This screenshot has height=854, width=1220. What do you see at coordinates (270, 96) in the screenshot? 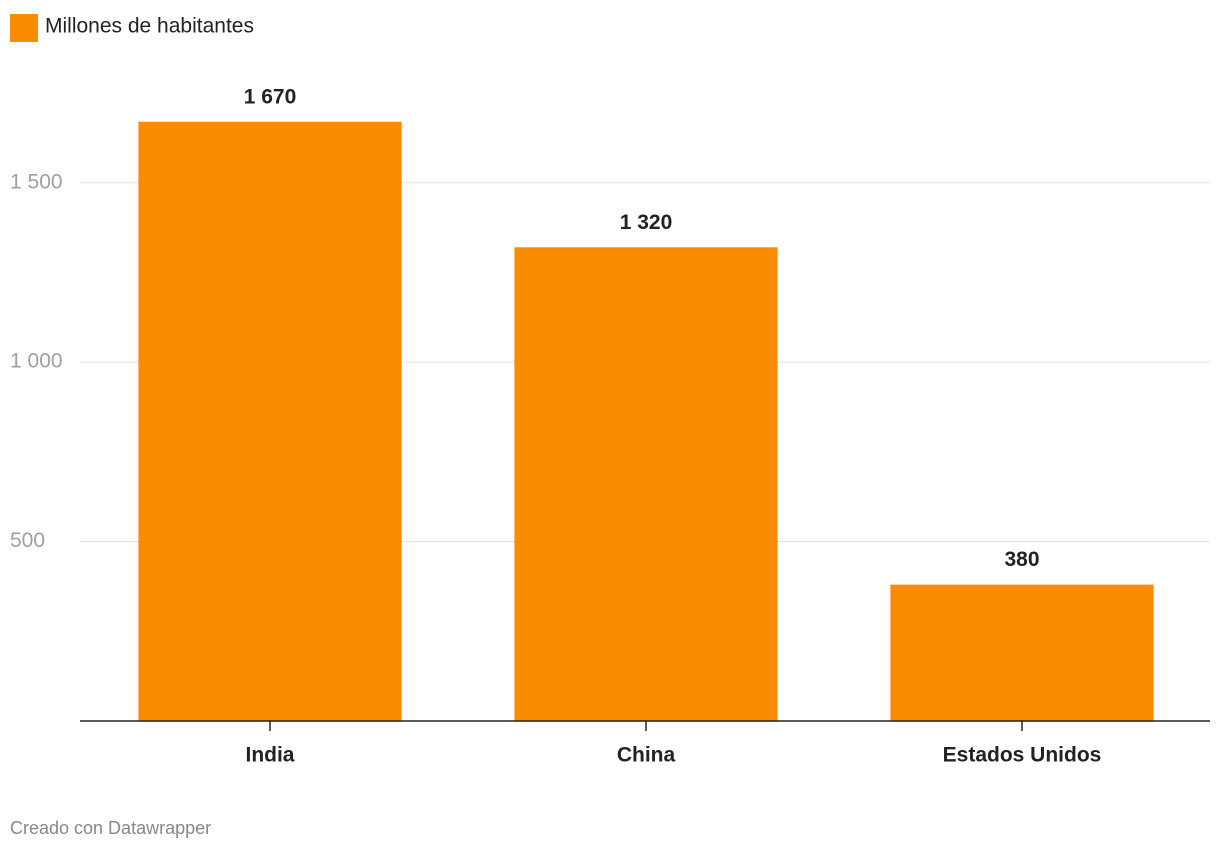
I see `value-label: 1 670` at bounding box center [270, 96].